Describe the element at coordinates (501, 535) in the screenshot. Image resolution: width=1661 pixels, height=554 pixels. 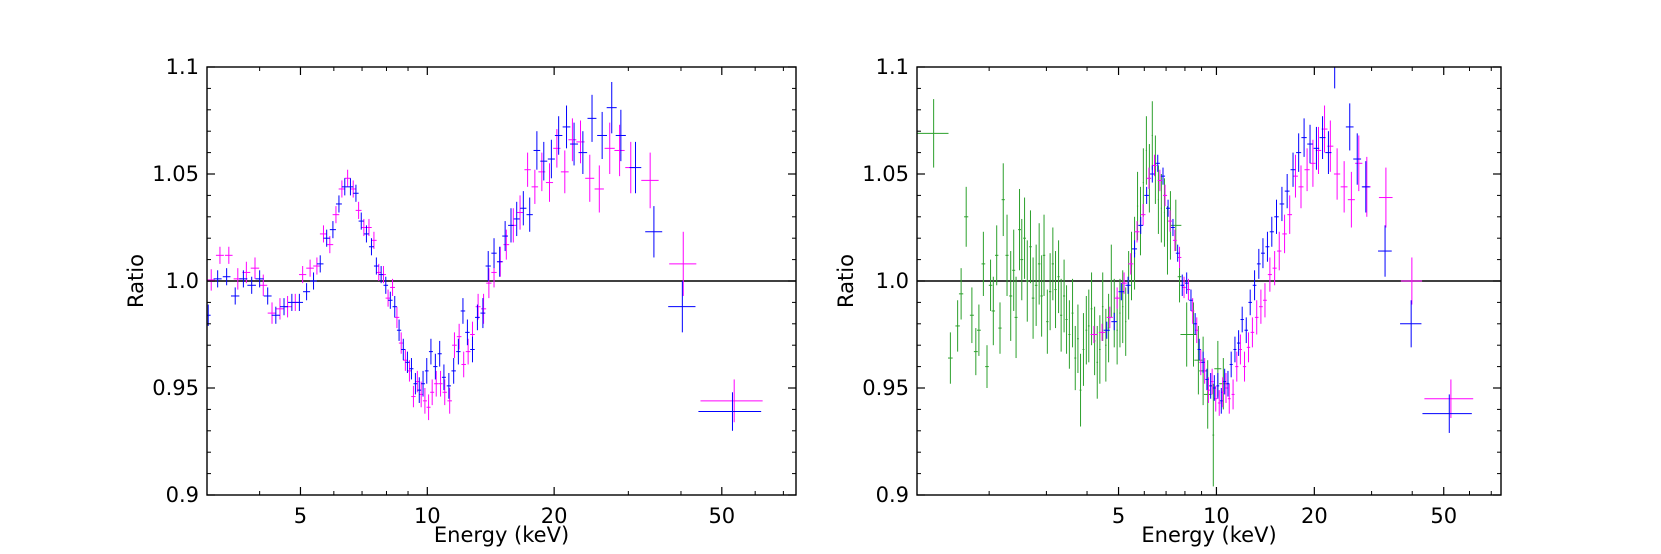
I see `x-axis-label: Energy (keV)` at that location.